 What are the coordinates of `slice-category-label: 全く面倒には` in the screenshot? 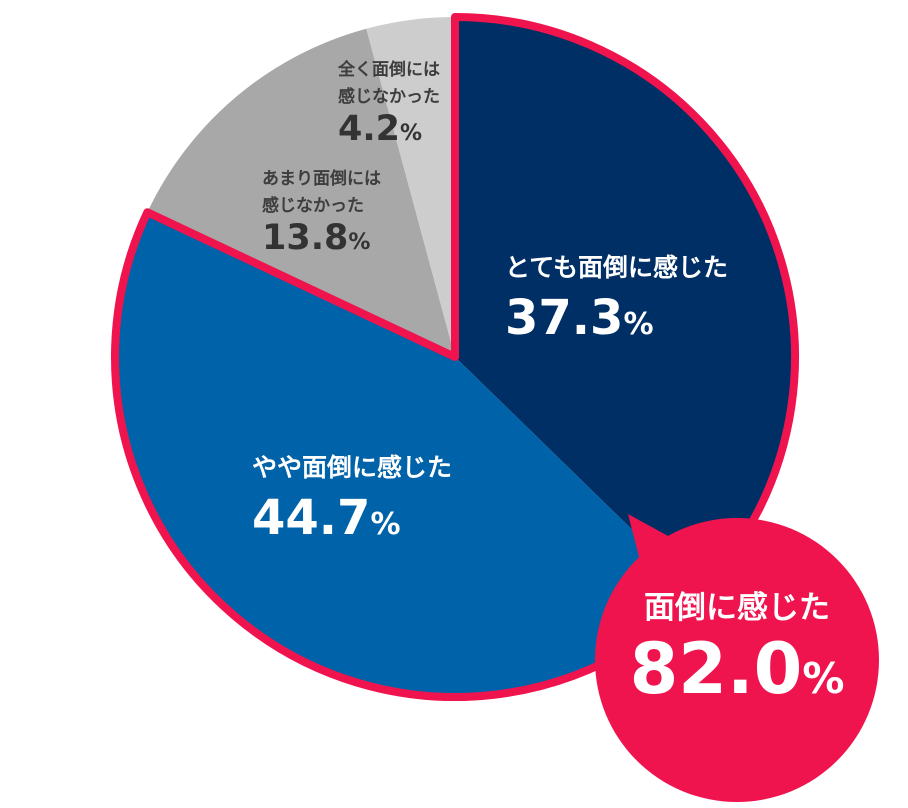 It's located at (388, 69).